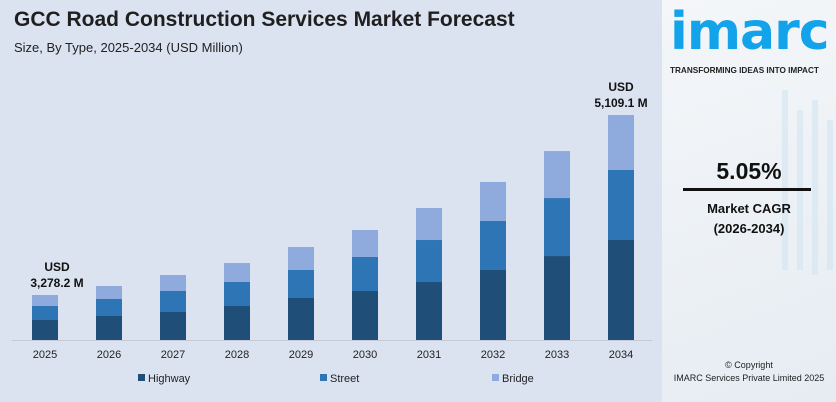 Image resolution: width=836 pixels, height=402 pixels. What do you see at coordinates (301, 283) in the screenshot?
I see `bar-street-2029` at bounding box center [301, 283].